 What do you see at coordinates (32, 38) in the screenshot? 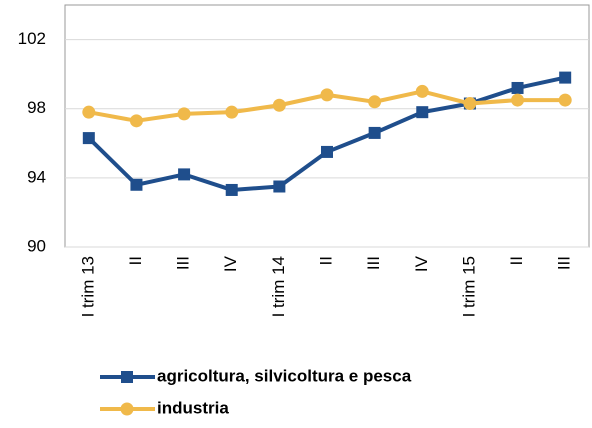
I see `y-tick-label: 102` at bounding box center [32, 38].